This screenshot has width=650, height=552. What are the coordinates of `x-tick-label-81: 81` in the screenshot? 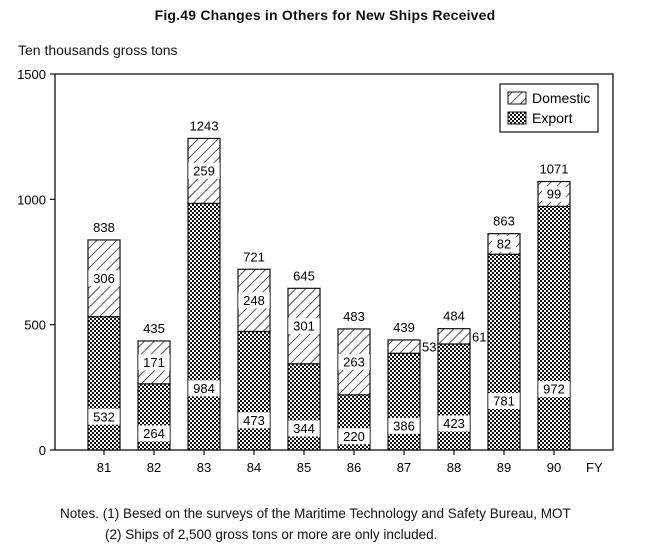 It's located at (104, 467).